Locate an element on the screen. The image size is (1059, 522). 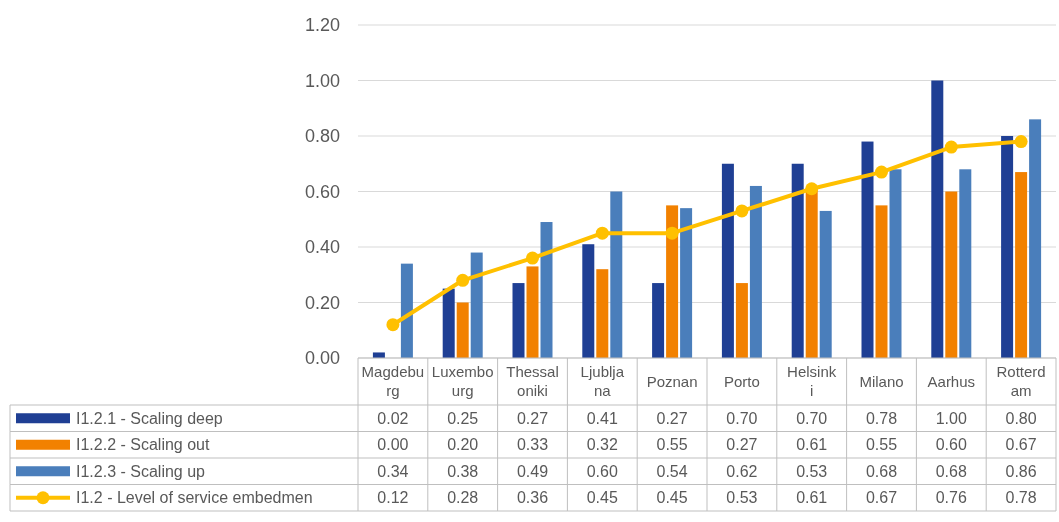
x-tick-label: Porto is located at coordinates (741, 381).